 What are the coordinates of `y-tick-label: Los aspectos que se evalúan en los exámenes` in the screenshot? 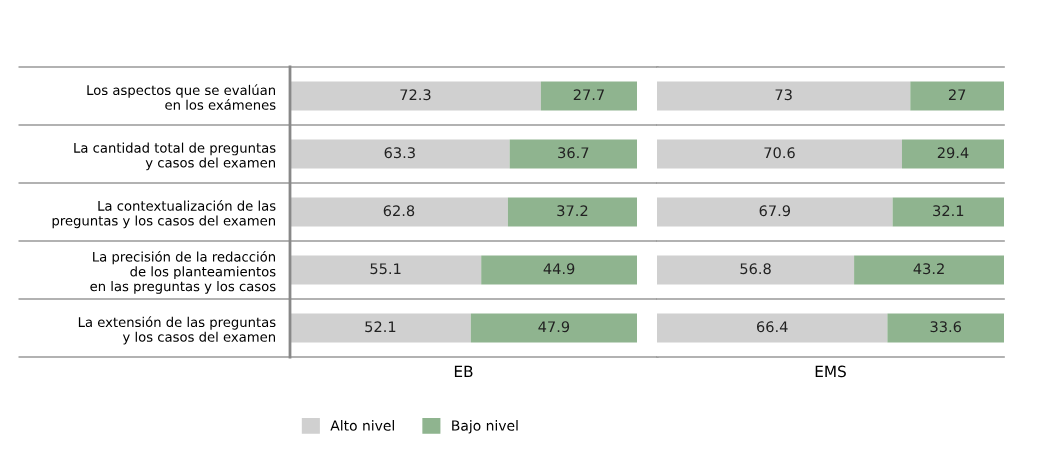 It's located at (181, 97).